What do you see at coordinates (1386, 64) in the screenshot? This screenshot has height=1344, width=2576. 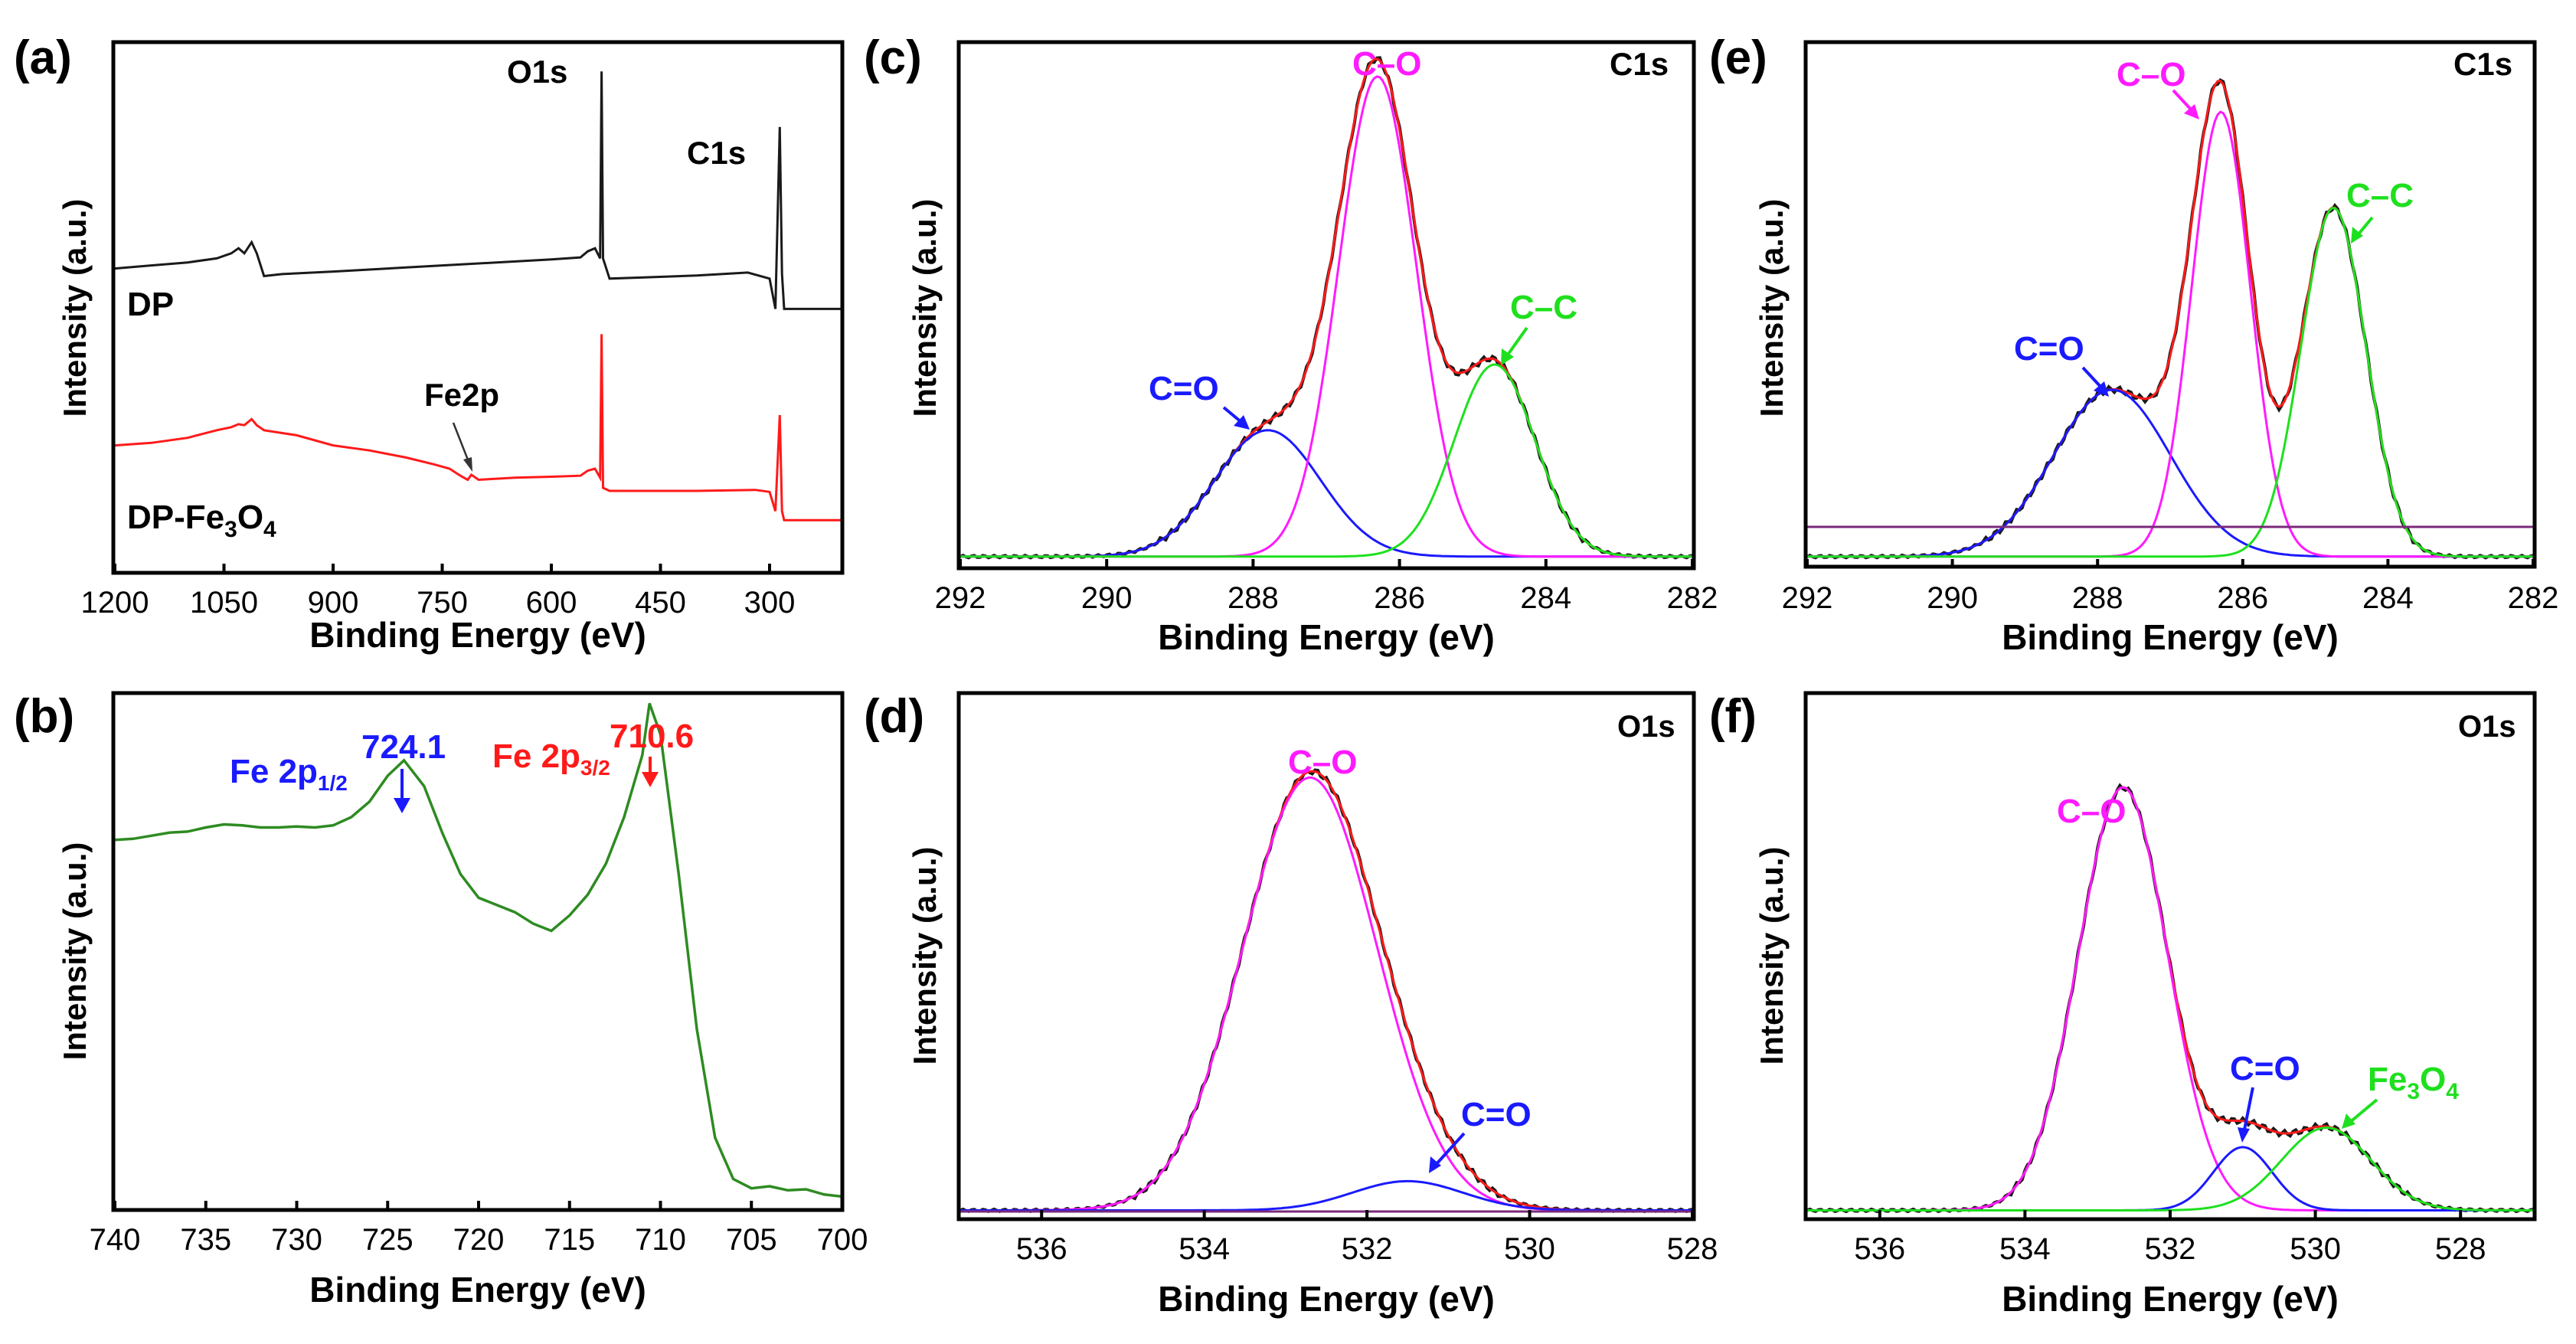 I see `panel-c-annotation-c-single-o: C–O` at bounding box center [1386, 64].